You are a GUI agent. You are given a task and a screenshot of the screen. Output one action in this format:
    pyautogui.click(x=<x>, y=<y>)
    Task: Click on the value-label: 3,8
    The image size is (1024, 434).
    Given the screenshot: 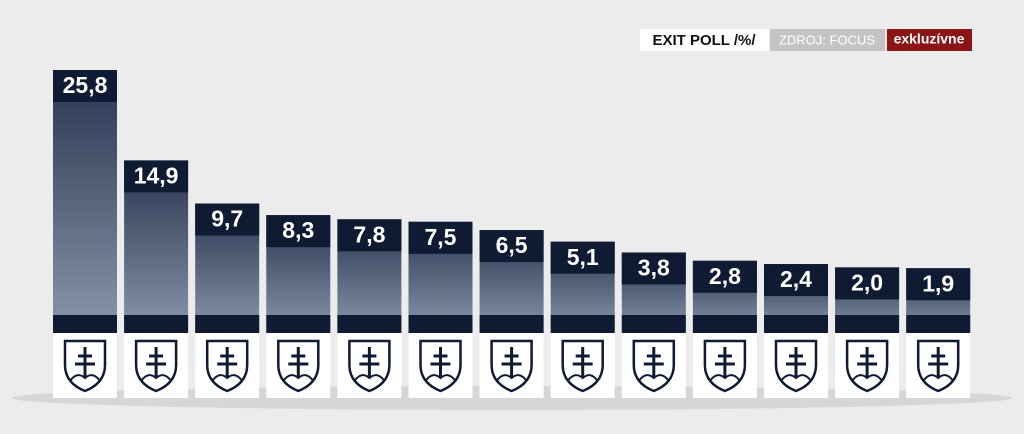 What is the action you would take?
    pyautogui.click(x=654, y=268)
    